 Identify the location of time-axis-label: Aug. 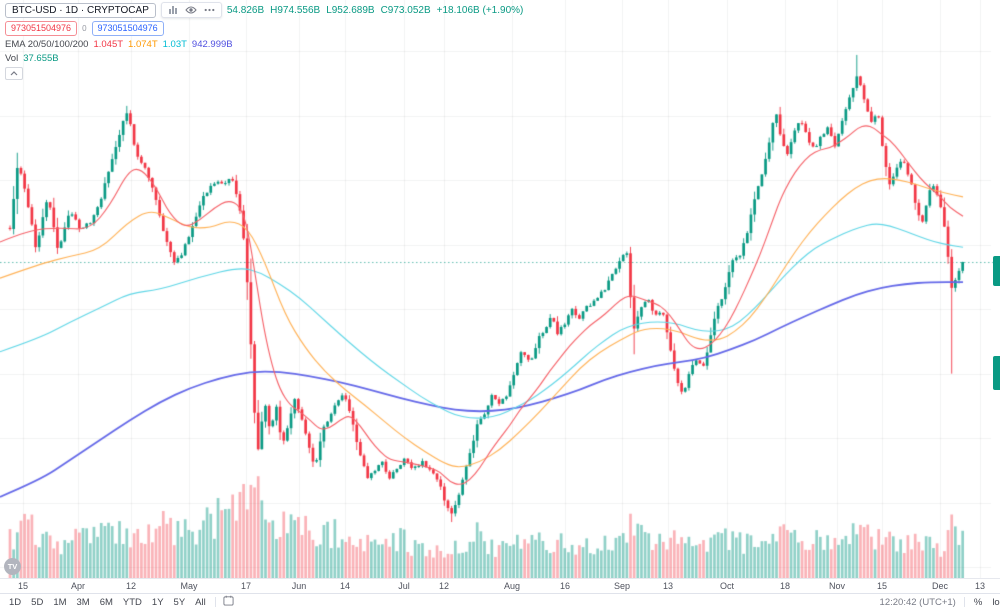
(512, 586).